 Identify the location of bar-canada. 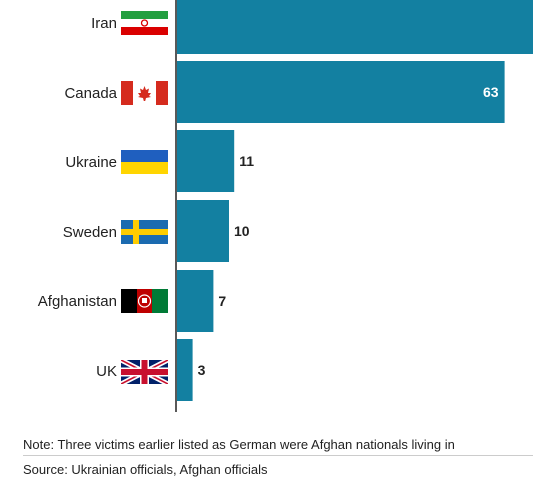
(341, 92).